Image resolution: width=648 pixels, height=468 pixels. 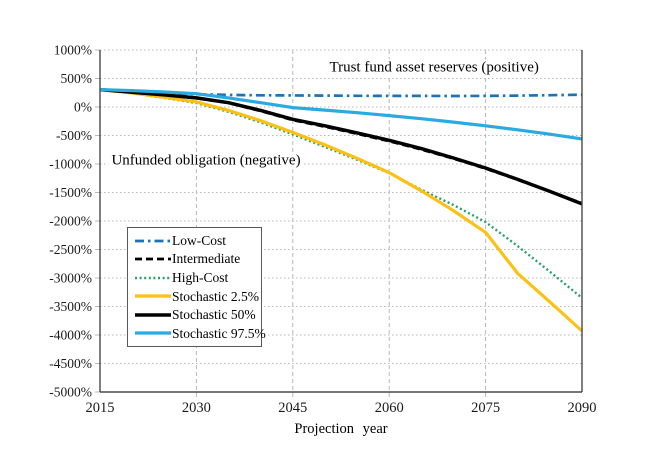 What do you see at coordinates (389, 408) in the screenshot?
I see `x-tick-label: 2060` at bounding box center [389, 408].